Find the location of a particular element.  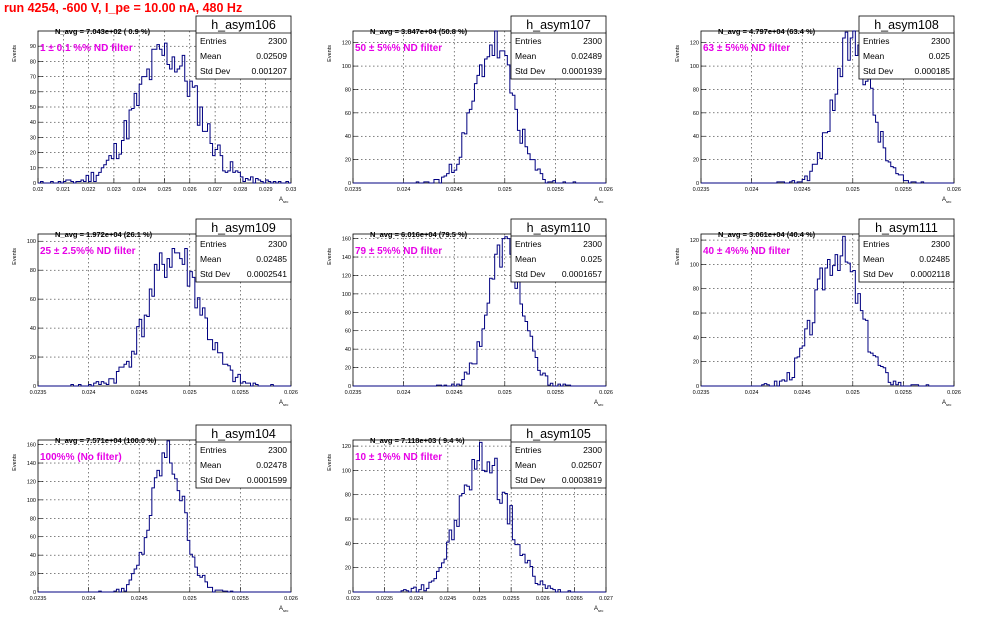

navg-label: N_avg = 4.797e+04 (63.4 %) is located at coordinates (767, 31).